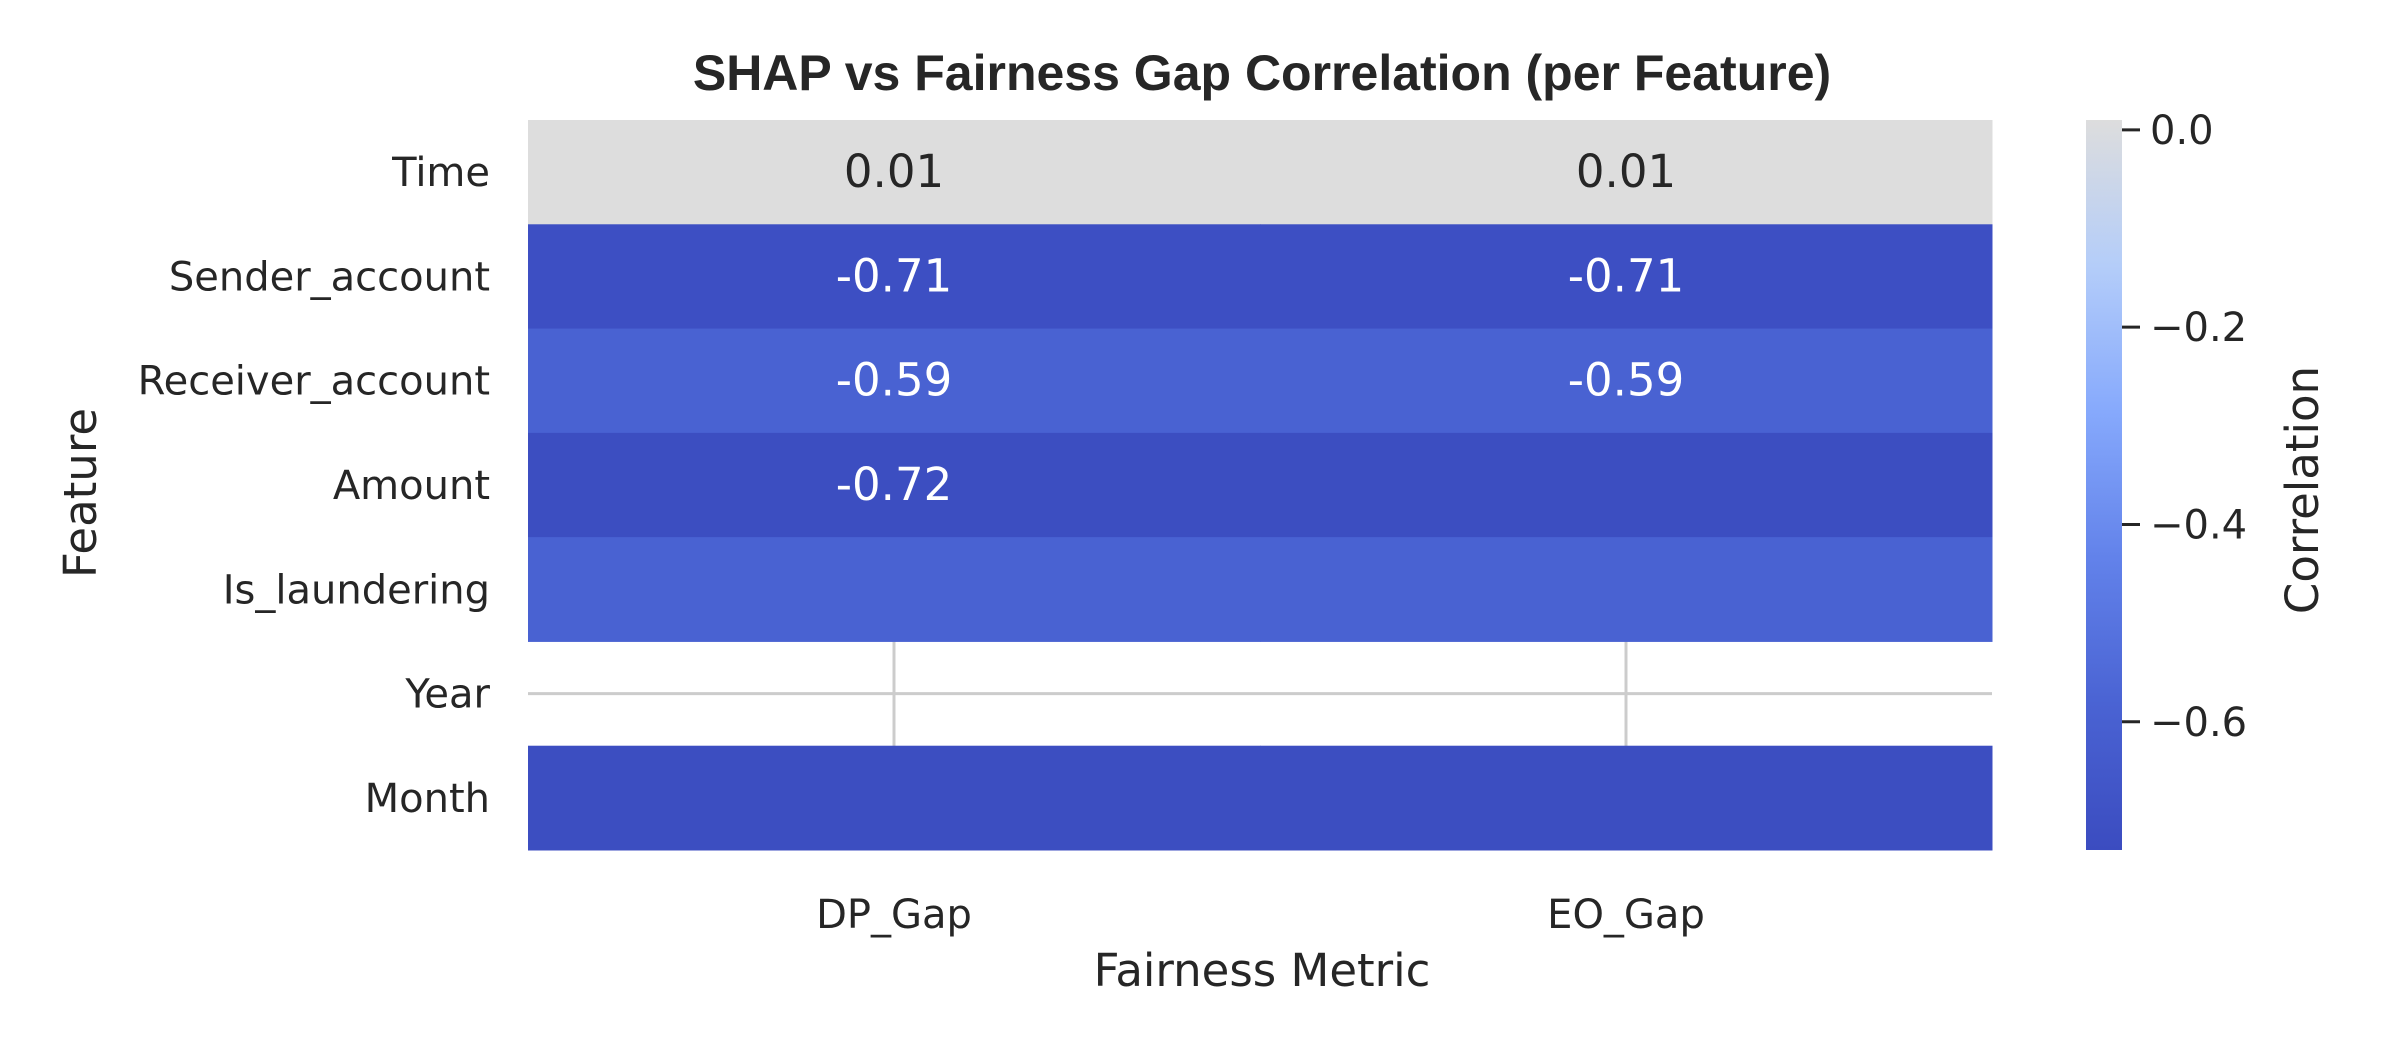 The image size is (2400, 1050). I want to click on colorbar: 0.0 −0.2 −0.4 −0.6 Correlation, so click(2207, 479).